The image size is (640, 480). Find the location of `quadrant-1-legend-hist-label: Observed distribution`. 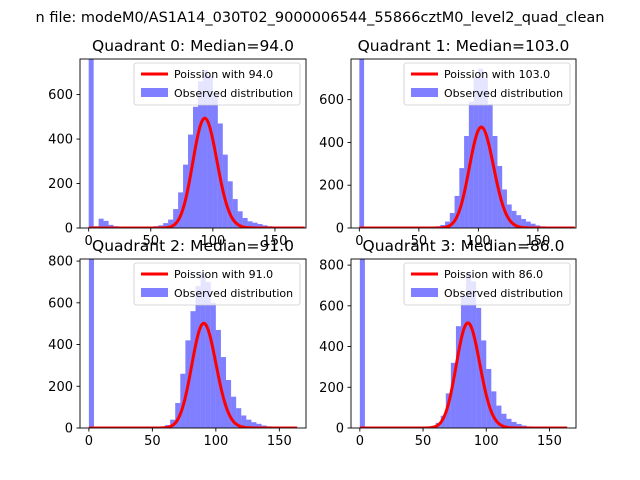

quadrant-1-legend-hist-label: Observed distribution is located at coordinates (503, 93).